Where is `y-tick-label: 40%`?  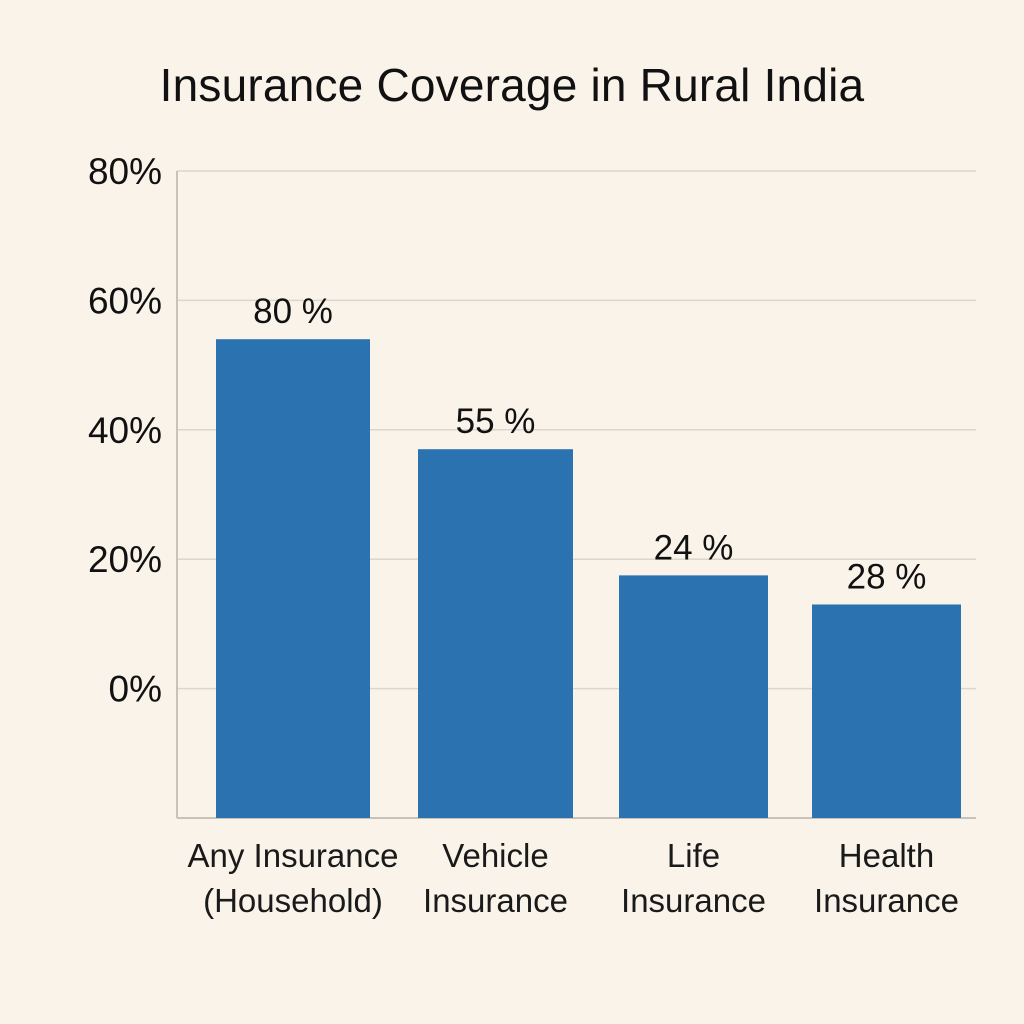
y-tick-label: 40% is located at coordinates (125, 430).